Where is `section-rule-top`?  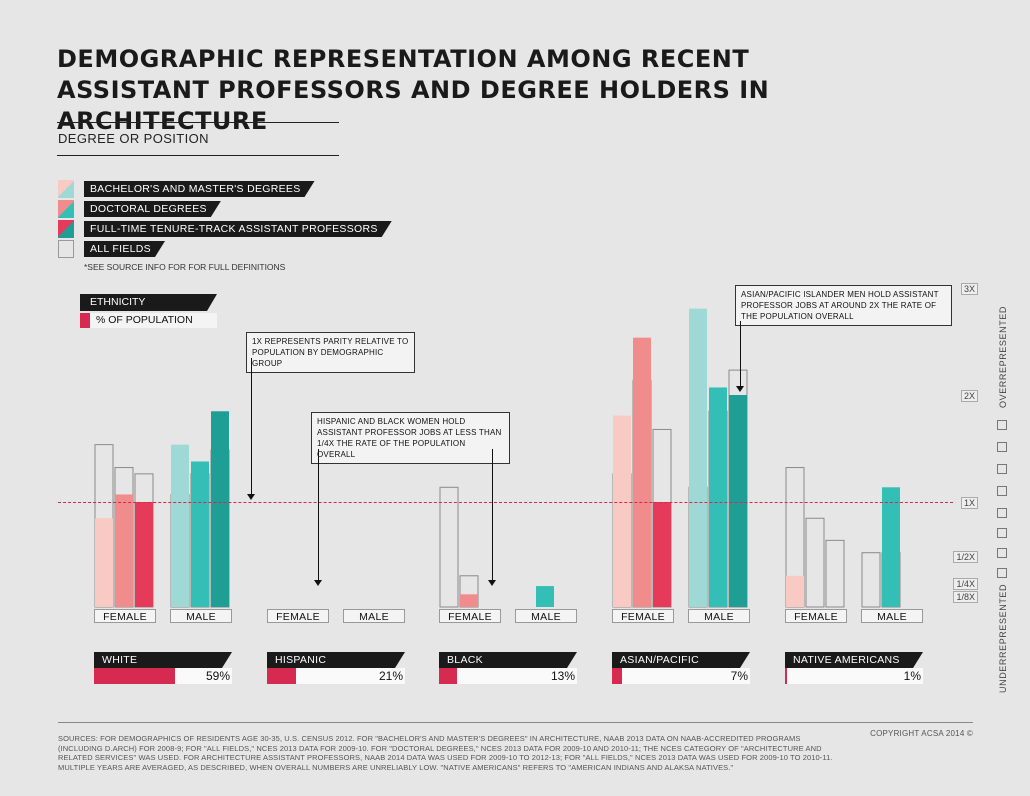
section-rule-top is located at coordinates (198, 122).